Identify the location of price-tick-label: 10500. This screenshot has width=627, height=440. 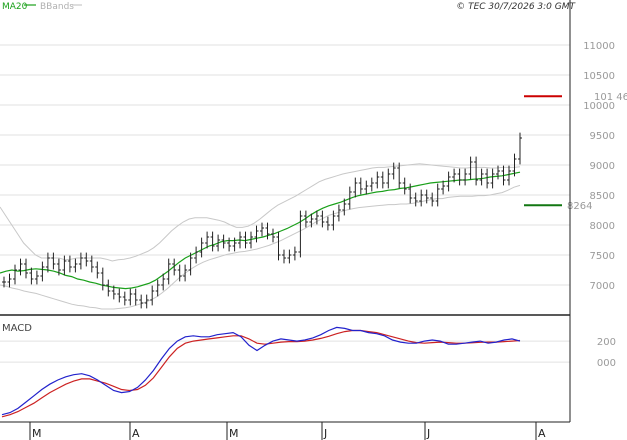
(599, 76).